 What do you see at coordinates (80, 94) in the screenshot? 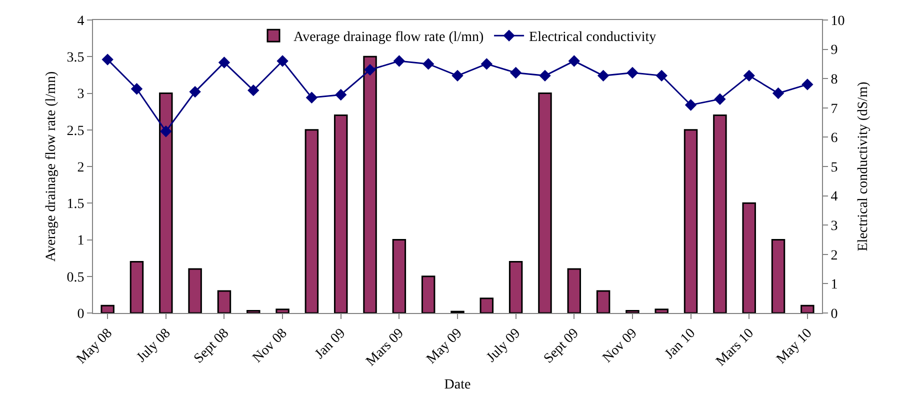
I see `y-tick-label: 3` at bounding box center [80, 94].